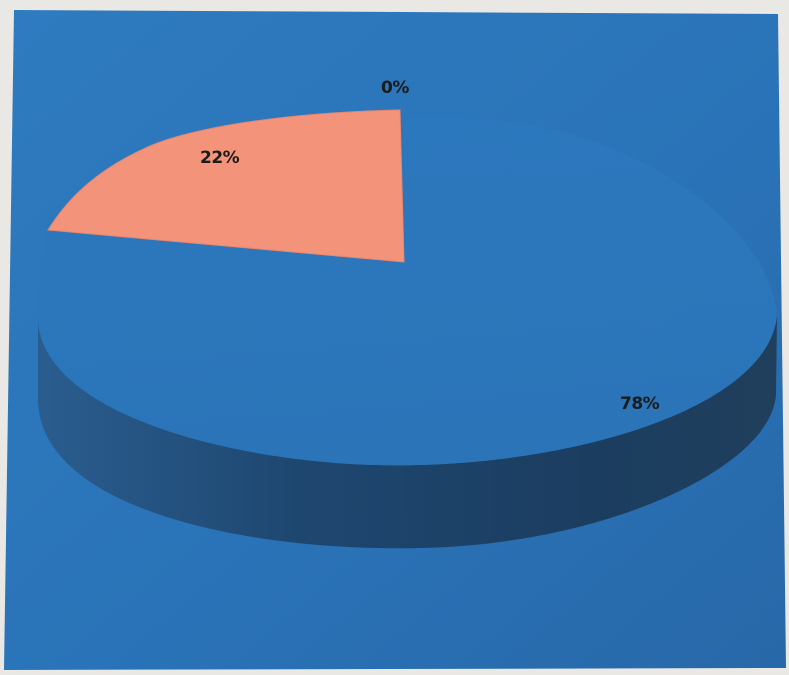  What do you see at coordinates (220, 158) in the screenshot?
I see `data-label-22: 22%` at bounding box center [220, 158].